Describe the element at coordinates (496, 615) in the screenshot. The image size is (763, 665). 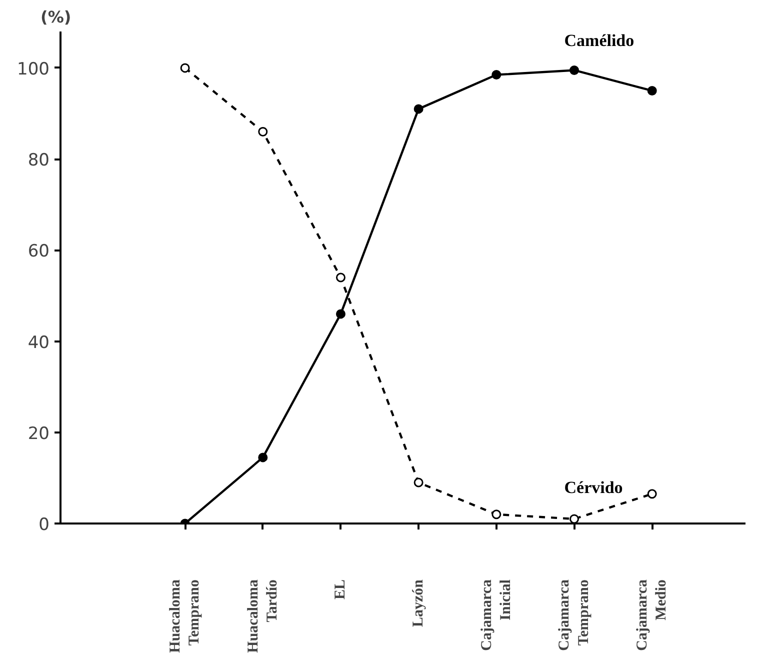
I see `x-tick-label: Cajamarca Inicial` at that location.